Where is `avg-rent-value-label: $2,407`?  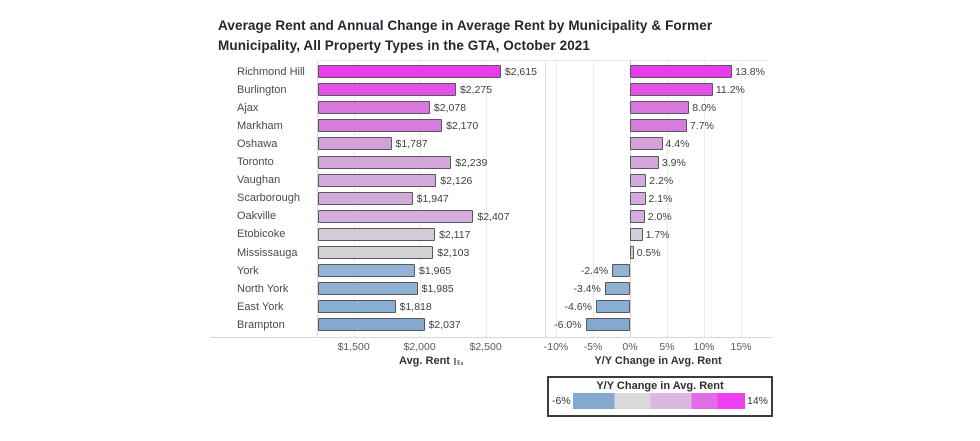
avg-rent-value-label: $2,407 is located at coordinates (493, 216).